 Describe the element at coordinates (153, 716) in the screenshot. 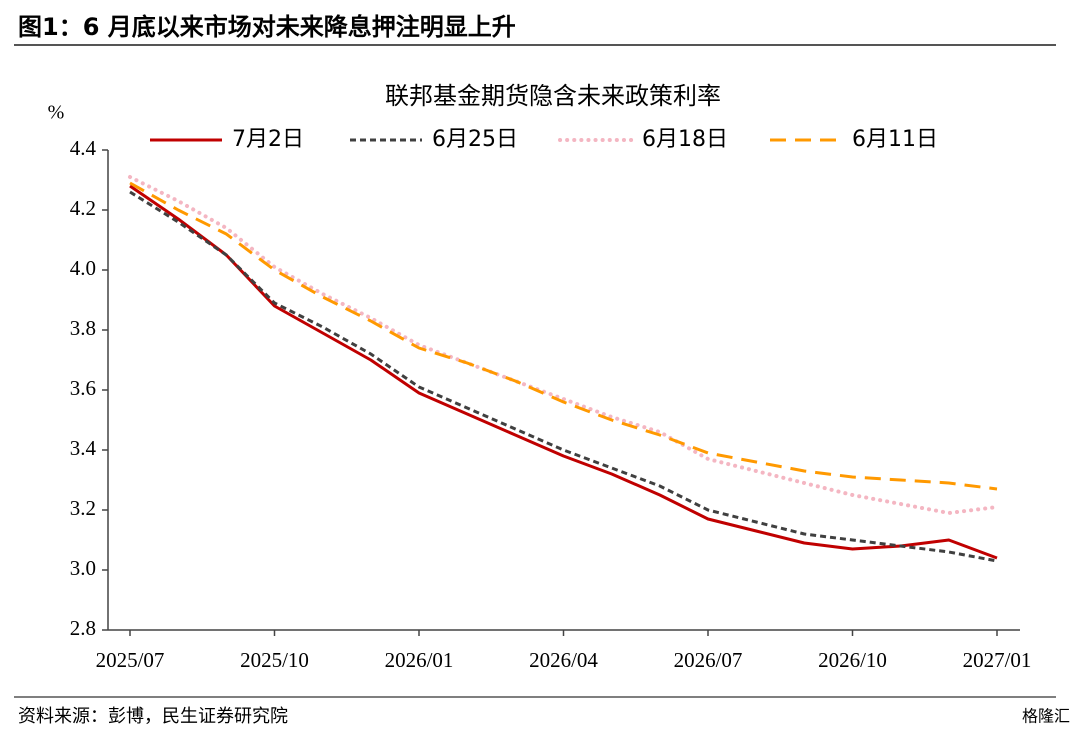

I see `source: 资料来源：彭博，民生证券研究院` at that location.